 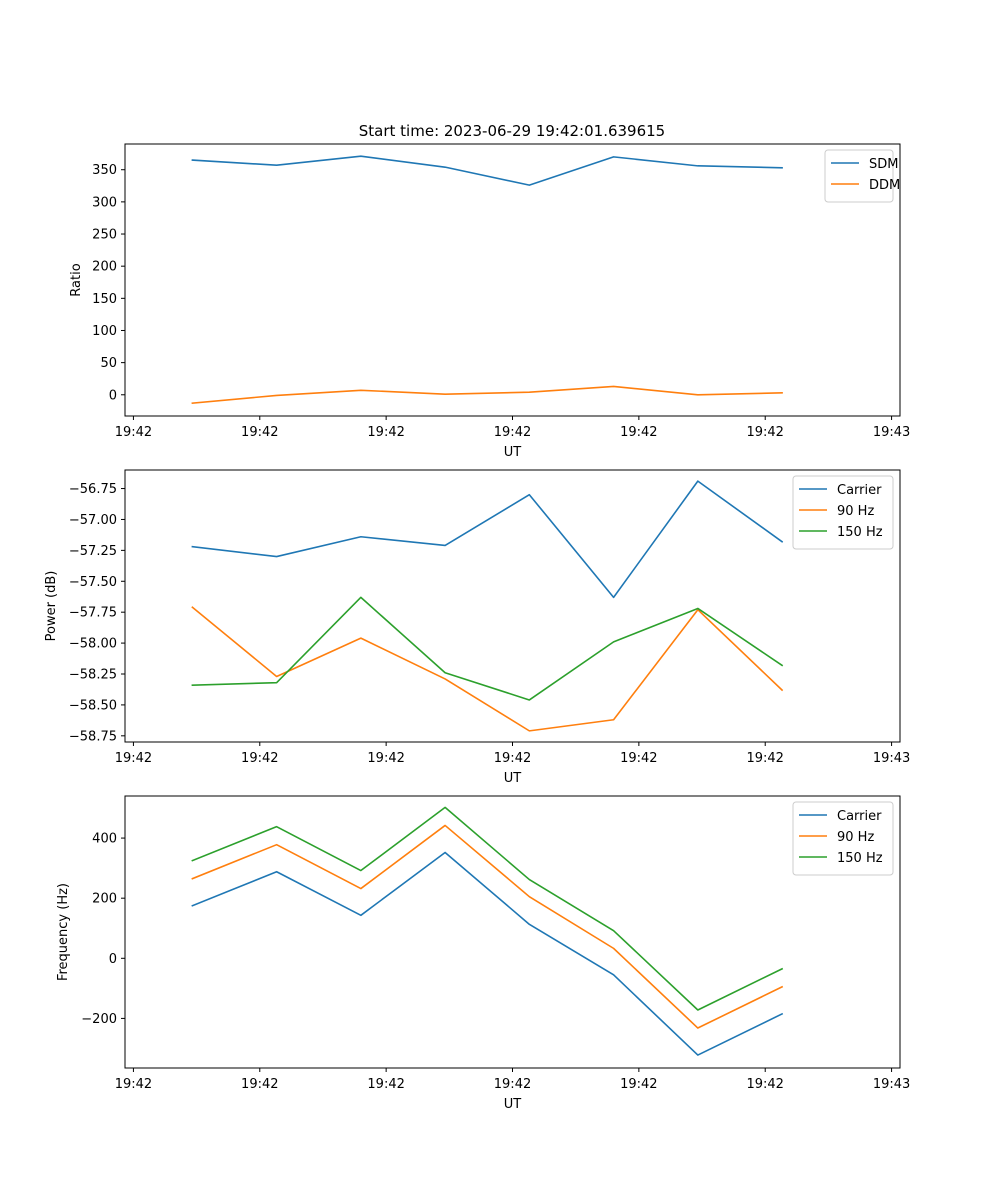 What do you see at coordinates (93, 582) in the screenshot?
I see `y-tick-label: −57.50` at bounding box center [93, 582].